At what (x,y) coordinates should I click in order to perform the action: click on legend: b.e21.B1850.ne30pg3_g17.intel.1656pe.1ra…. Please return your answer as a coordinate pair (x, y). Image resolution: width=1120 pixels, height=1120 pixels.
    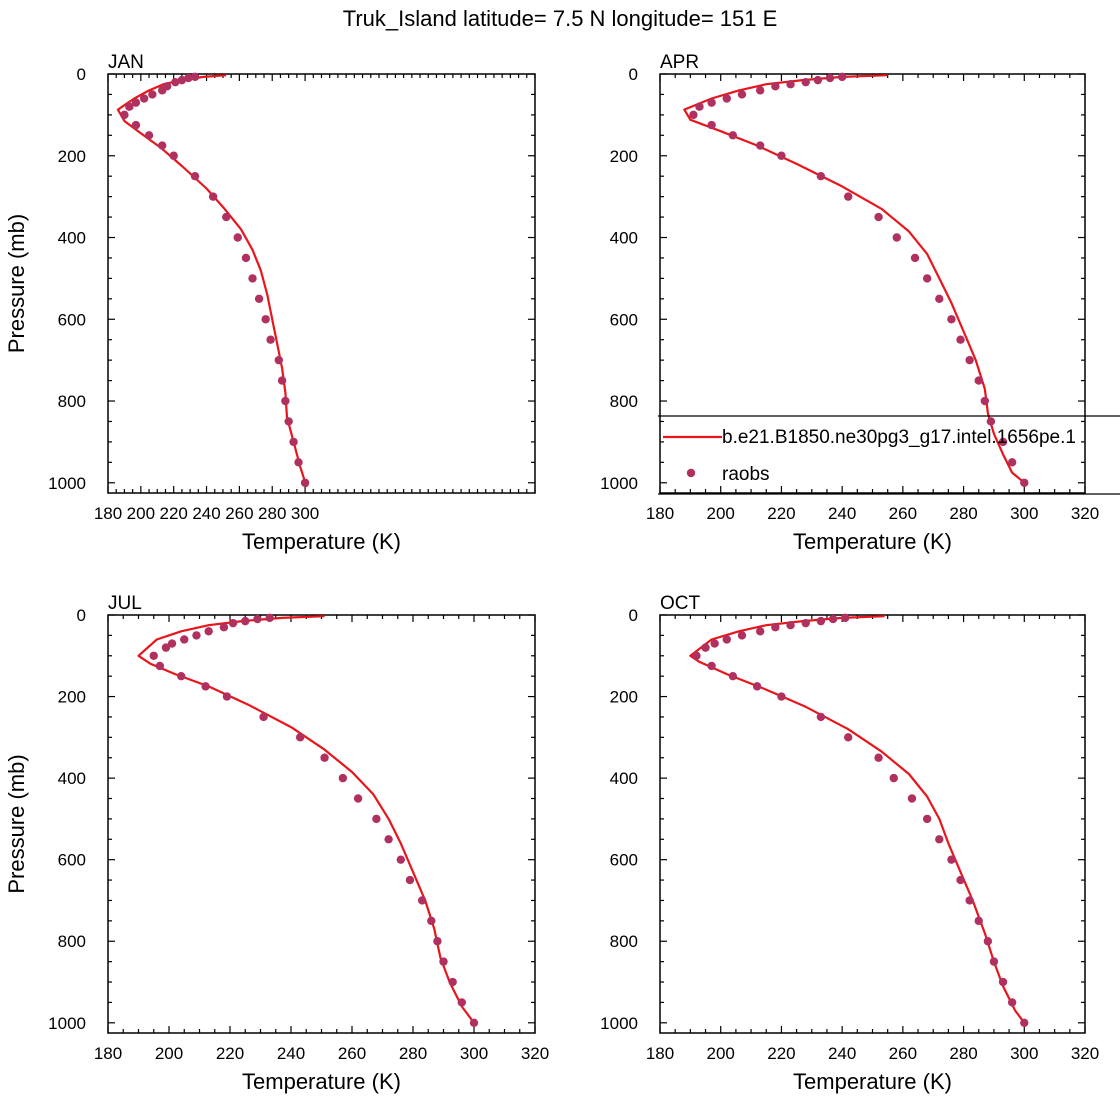
    Looking at the image, I should click on (889, 455).